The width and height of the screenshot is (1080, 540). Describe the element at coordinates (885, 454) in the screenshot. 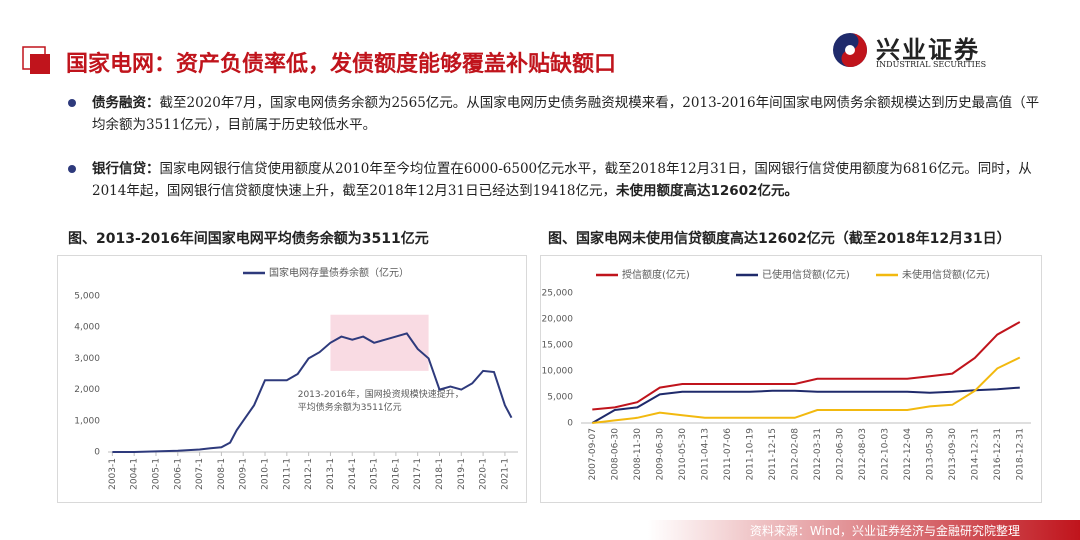

I see `x-tick-label: 2012-10-03` at that location.